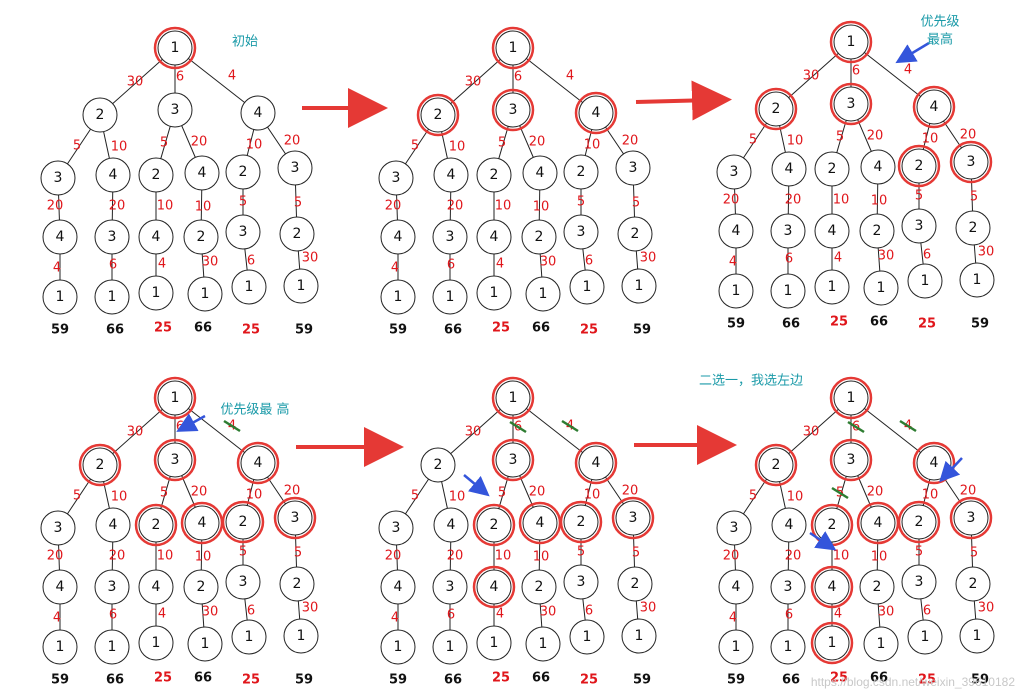  Describe the element at coordinates (175, 48) in the screenshot. I see `node-label-root: 1` at that location.